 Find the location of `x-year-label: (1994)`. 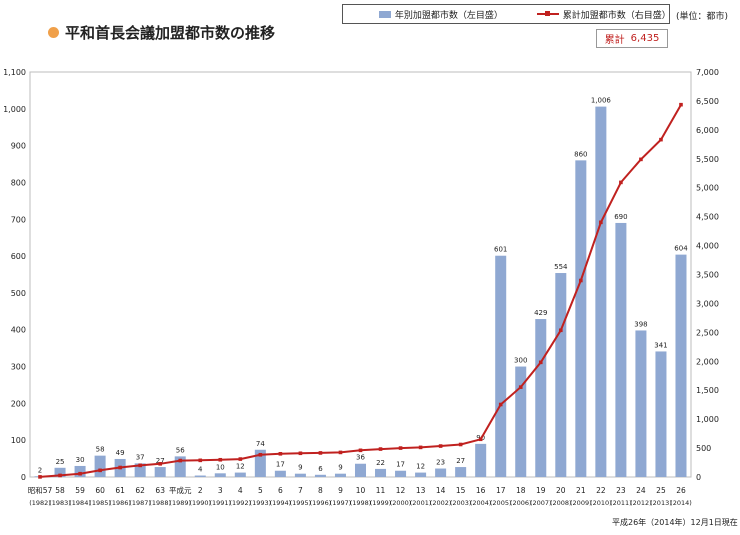

x-year-label: (1994) is located at coordinates (281, 503).